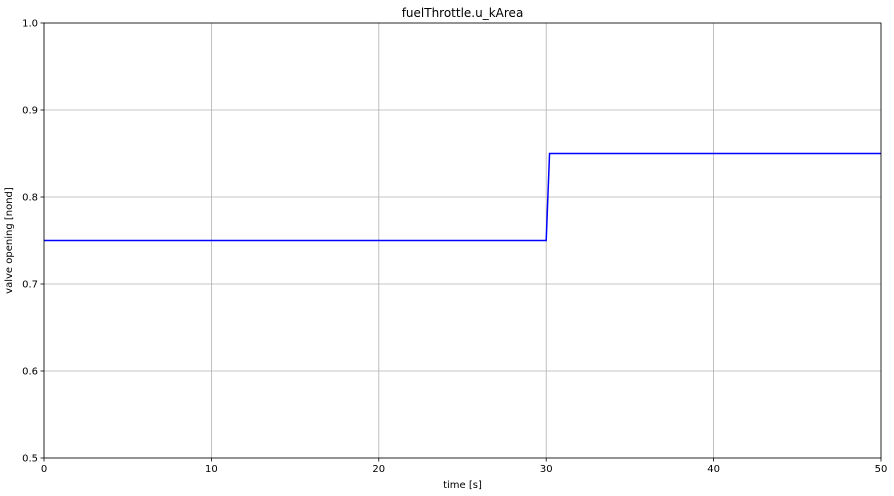 The image size is (894, 496). I want to click on x-axis: 0 10 20 30 40 50, so click(464, 466).